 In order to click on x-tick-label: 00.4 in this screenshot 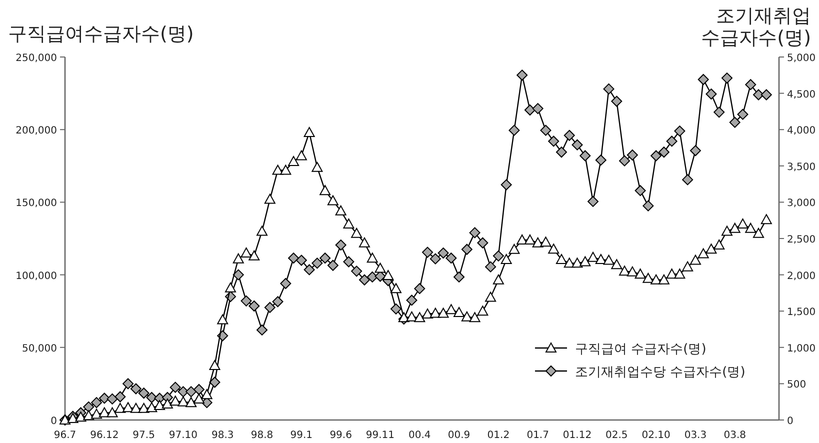, I will do `click(419, 435)`.